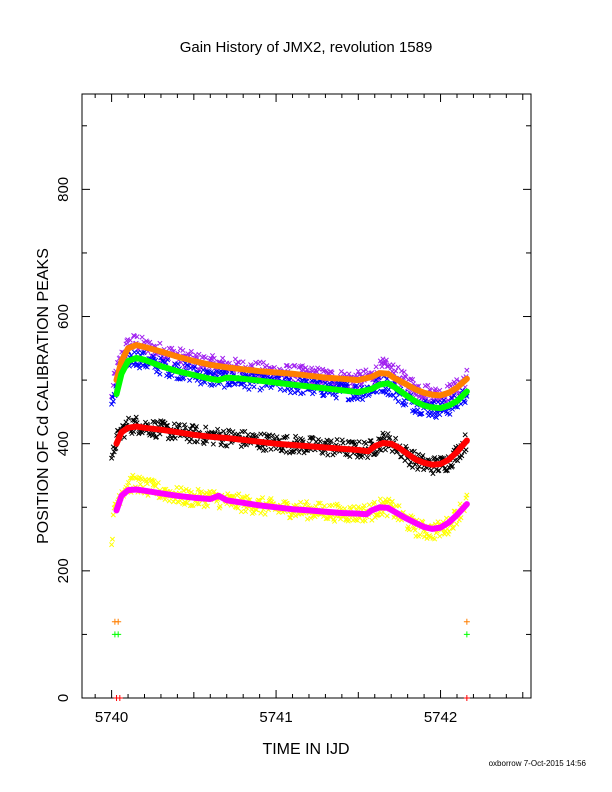  What do you see at coordinates (306, 47) in the screenshot?
I see `chart-title: Gain History of JMX2, revolution 1589` at bounding box center [306, 47].